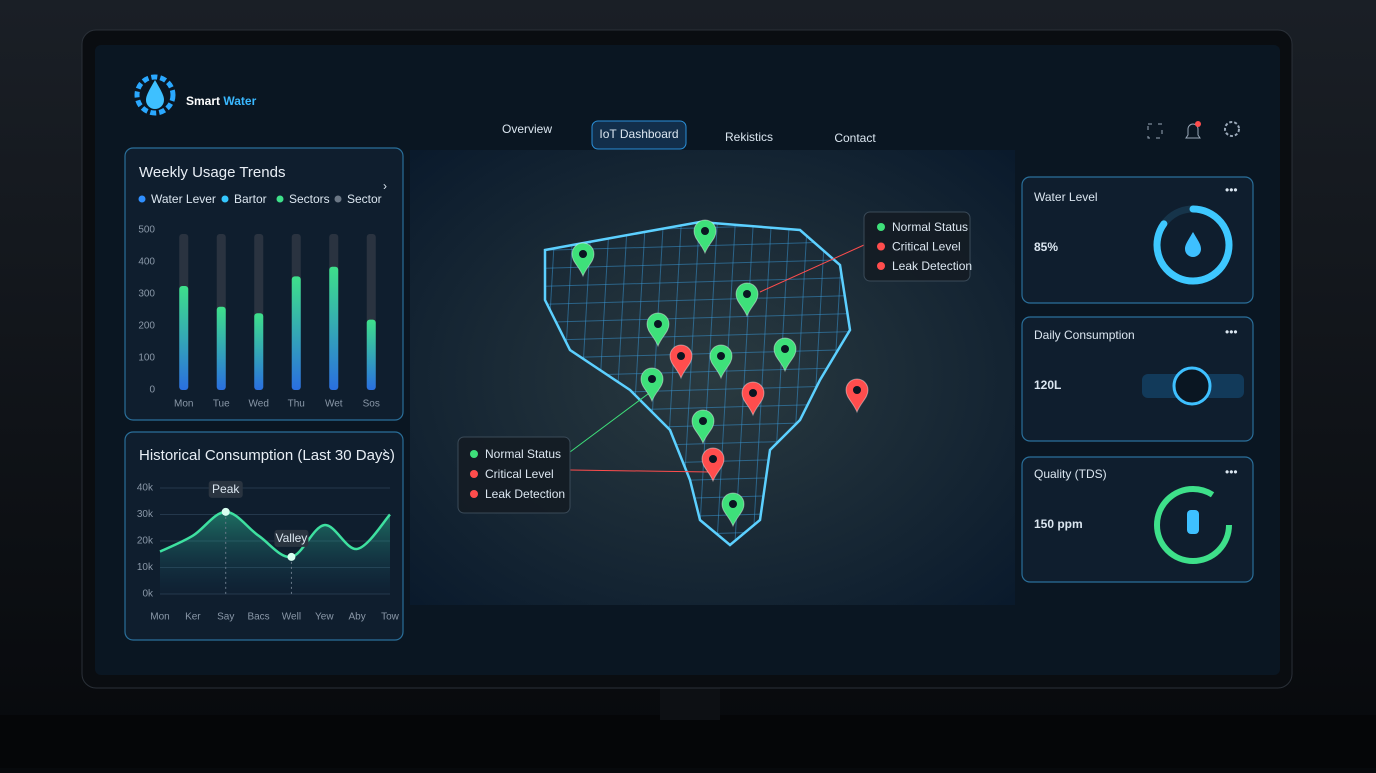 This screenshot has width=1376, height=773. What do you see at coordinates (212, 172) in the screenshot?
I see `weekly-title: Weekly Usage Trends` at bounding box center [212, 172].